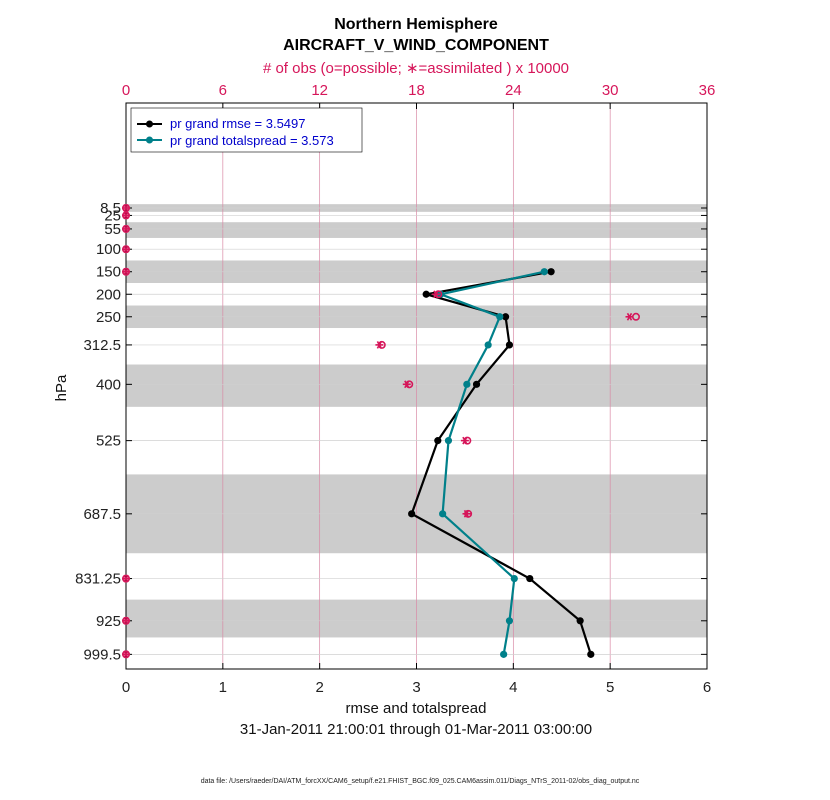 This screenshot has width=830, height=800. I want to click on top-tick-label-0: 0, so click(126, 90).